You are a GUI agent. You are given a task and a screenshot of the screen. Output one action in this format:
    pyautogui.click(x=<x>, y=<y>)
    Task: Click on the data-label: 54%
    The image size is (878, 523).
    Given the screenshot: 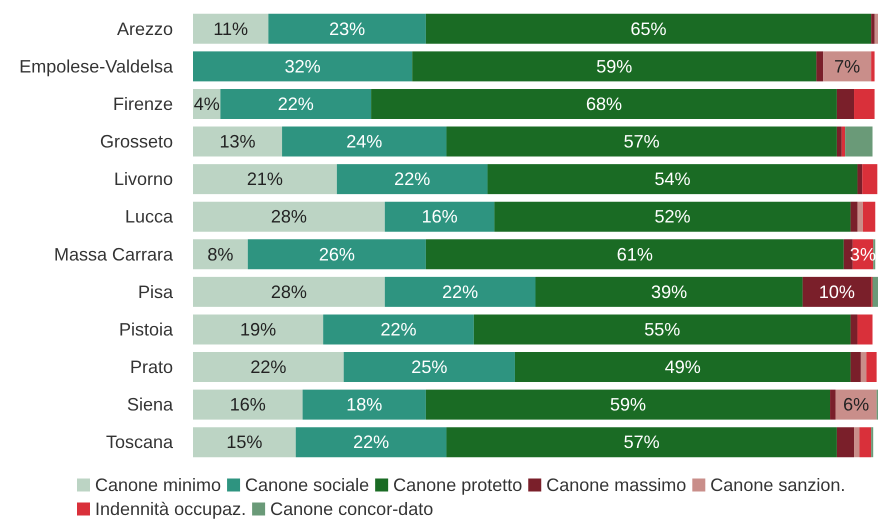 What is the action you would take?
    pyautogui.click(x=672, y=179)
    